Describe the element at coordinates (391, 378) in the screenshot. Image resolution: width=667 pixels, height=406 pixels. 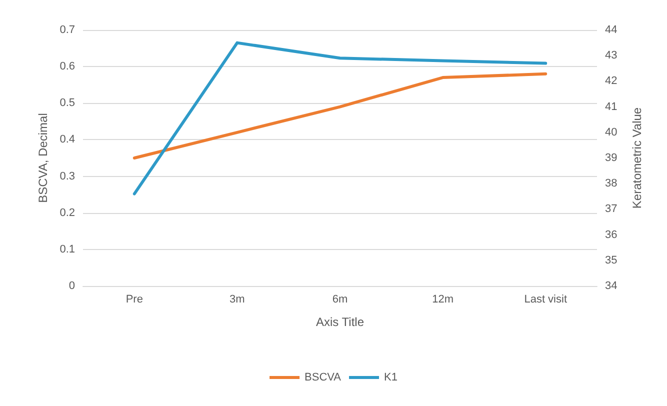
I see `legend-label: K1` at that location.